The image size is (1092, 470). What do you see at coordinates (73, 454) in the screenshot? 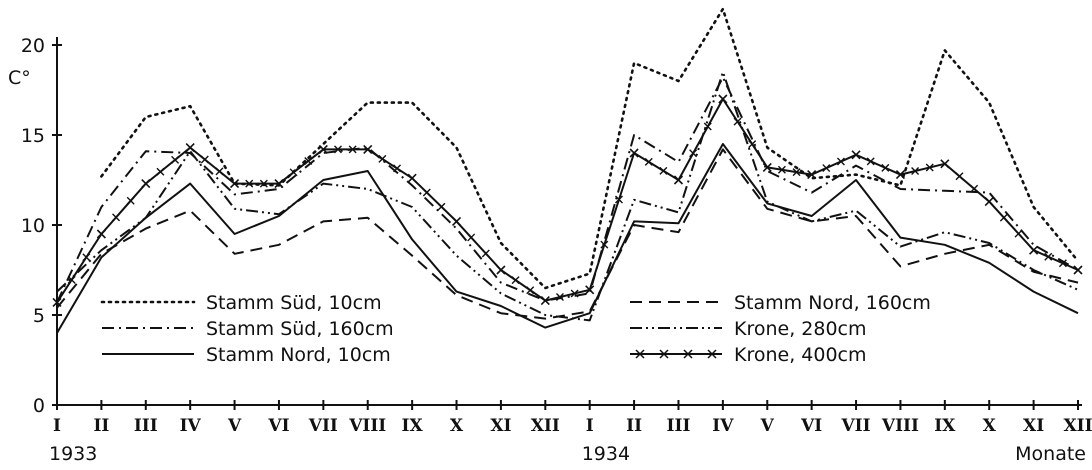
I see `year-label: 1933` at bounding box center [73, 454].